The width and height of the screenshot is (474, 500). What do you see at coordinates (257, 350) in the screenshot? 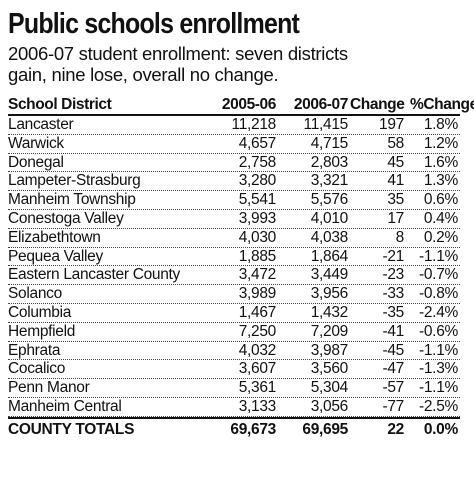
I see `enrollment-2005-06: 4,032` at bounding box center [257, 350].